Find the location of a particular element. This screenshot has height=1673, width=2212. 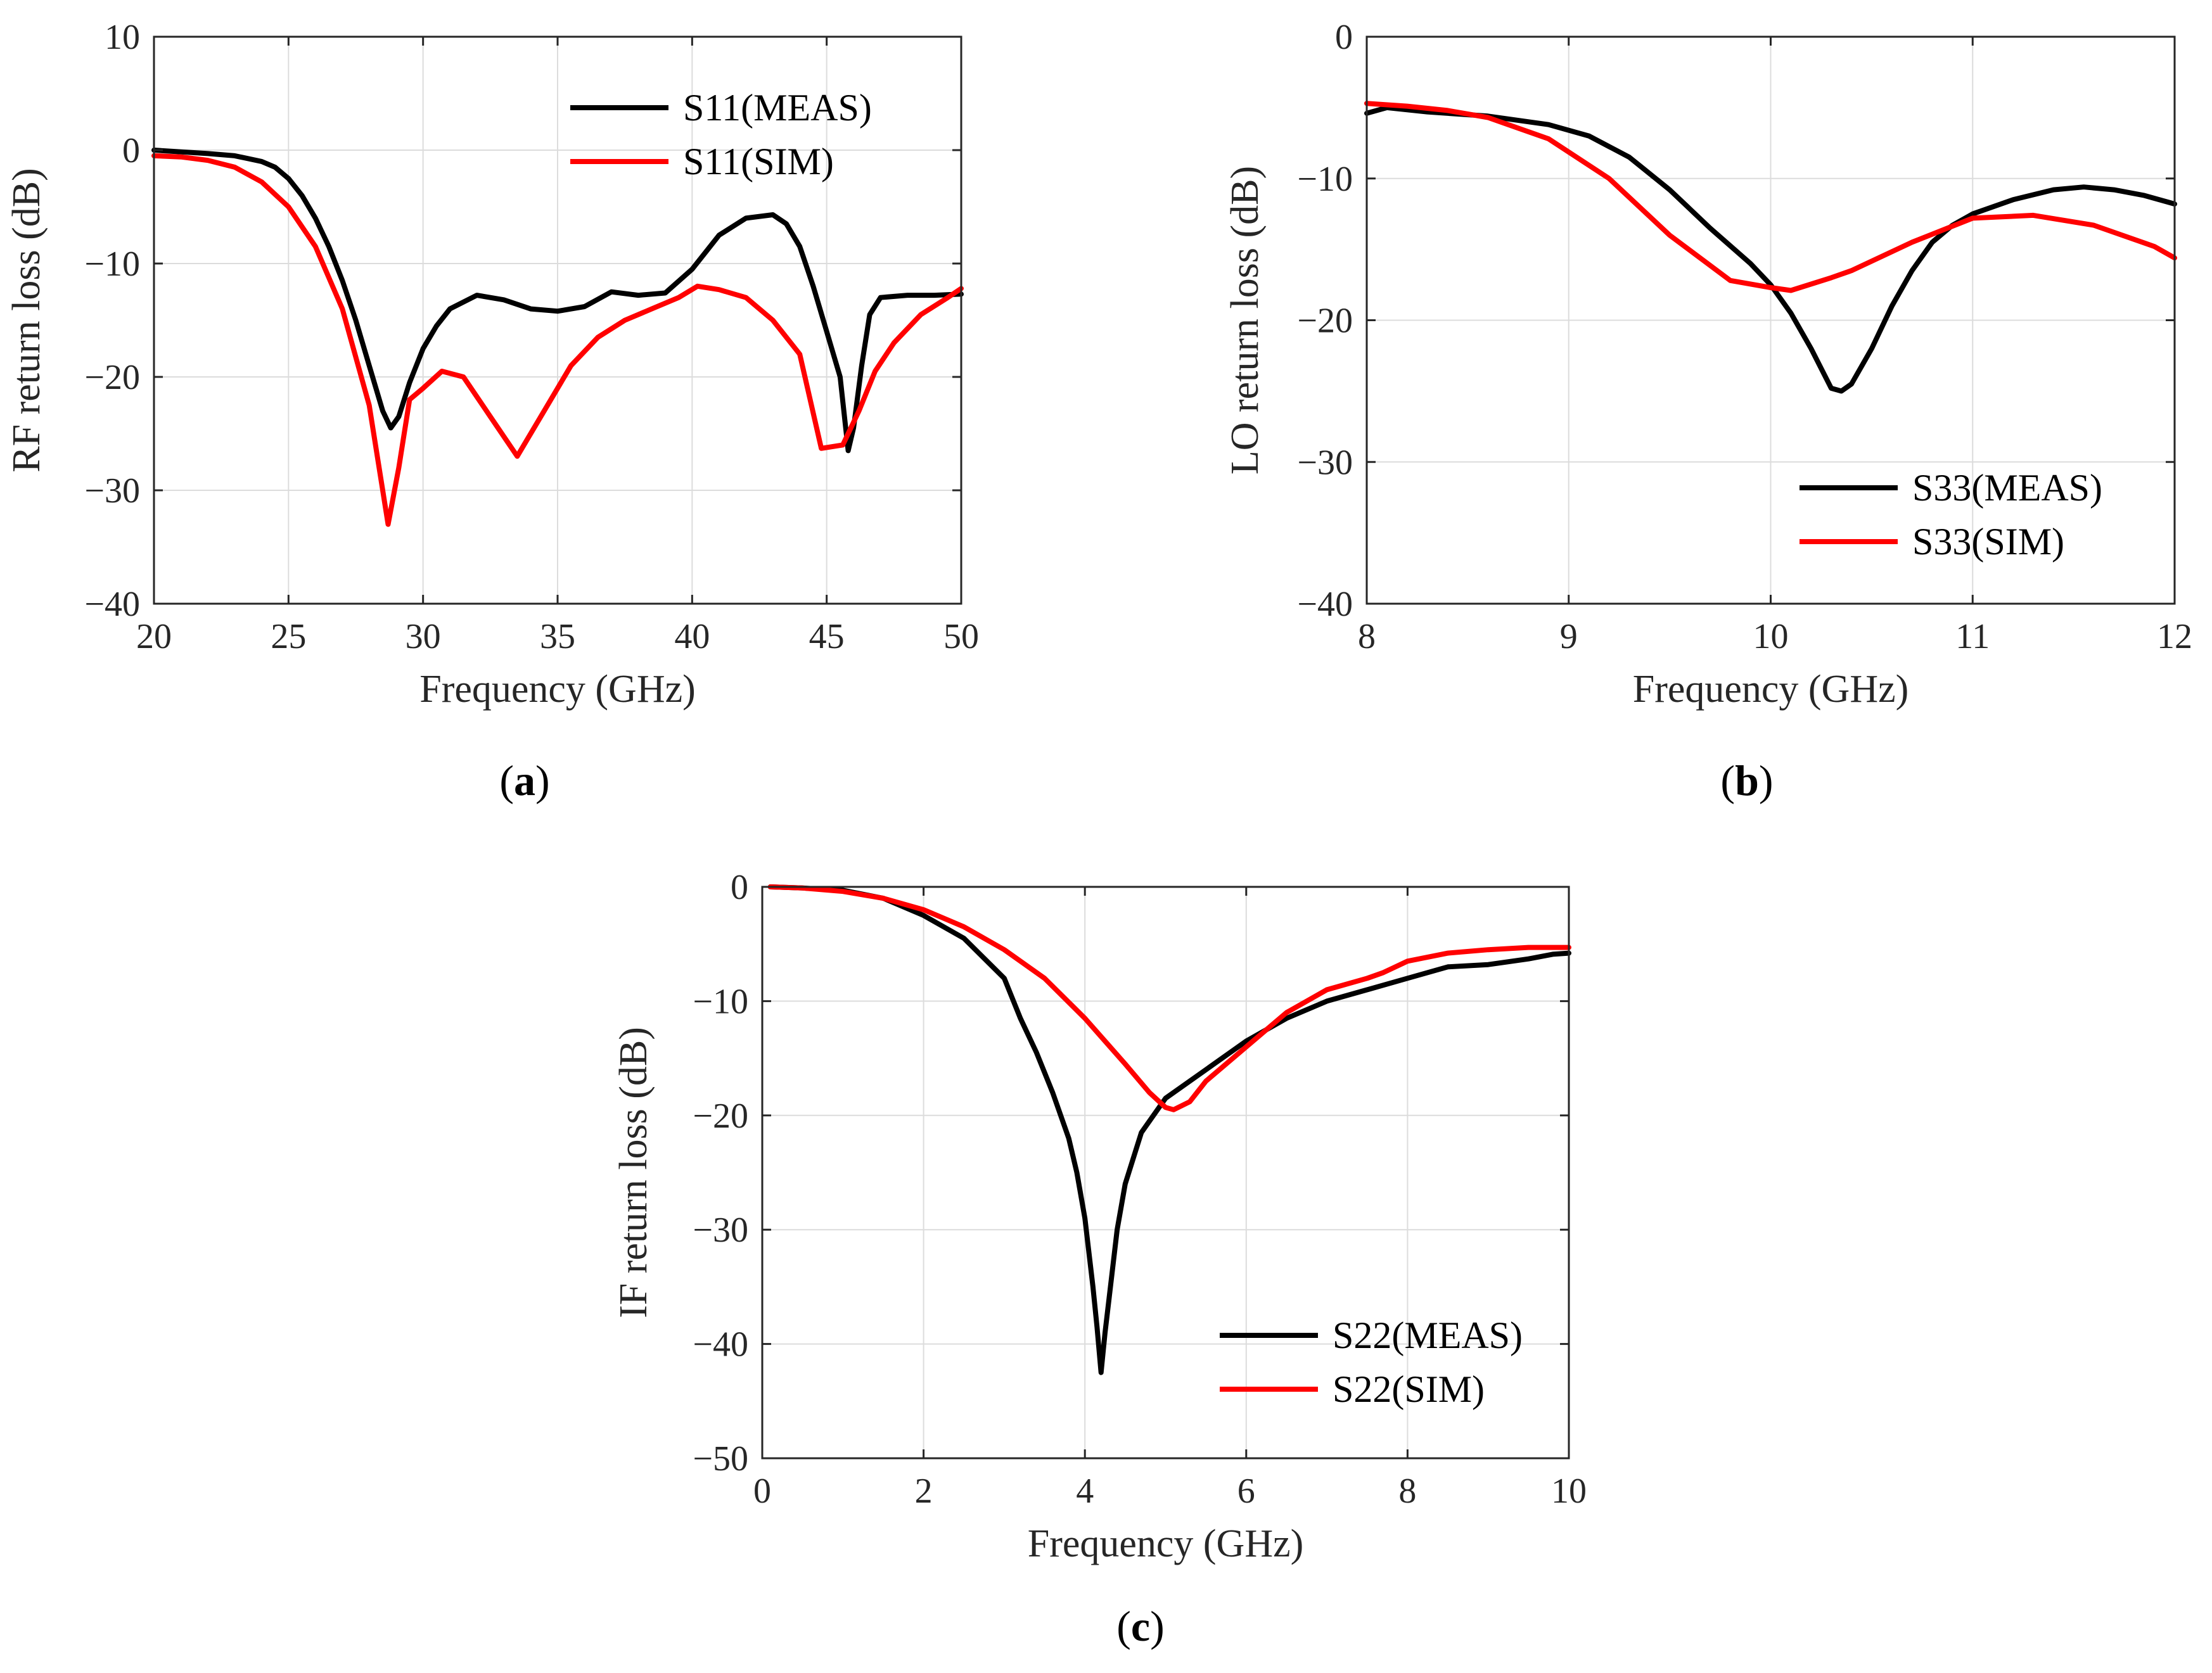

y-tick-label: 10 is located at coordinates (122, 37).